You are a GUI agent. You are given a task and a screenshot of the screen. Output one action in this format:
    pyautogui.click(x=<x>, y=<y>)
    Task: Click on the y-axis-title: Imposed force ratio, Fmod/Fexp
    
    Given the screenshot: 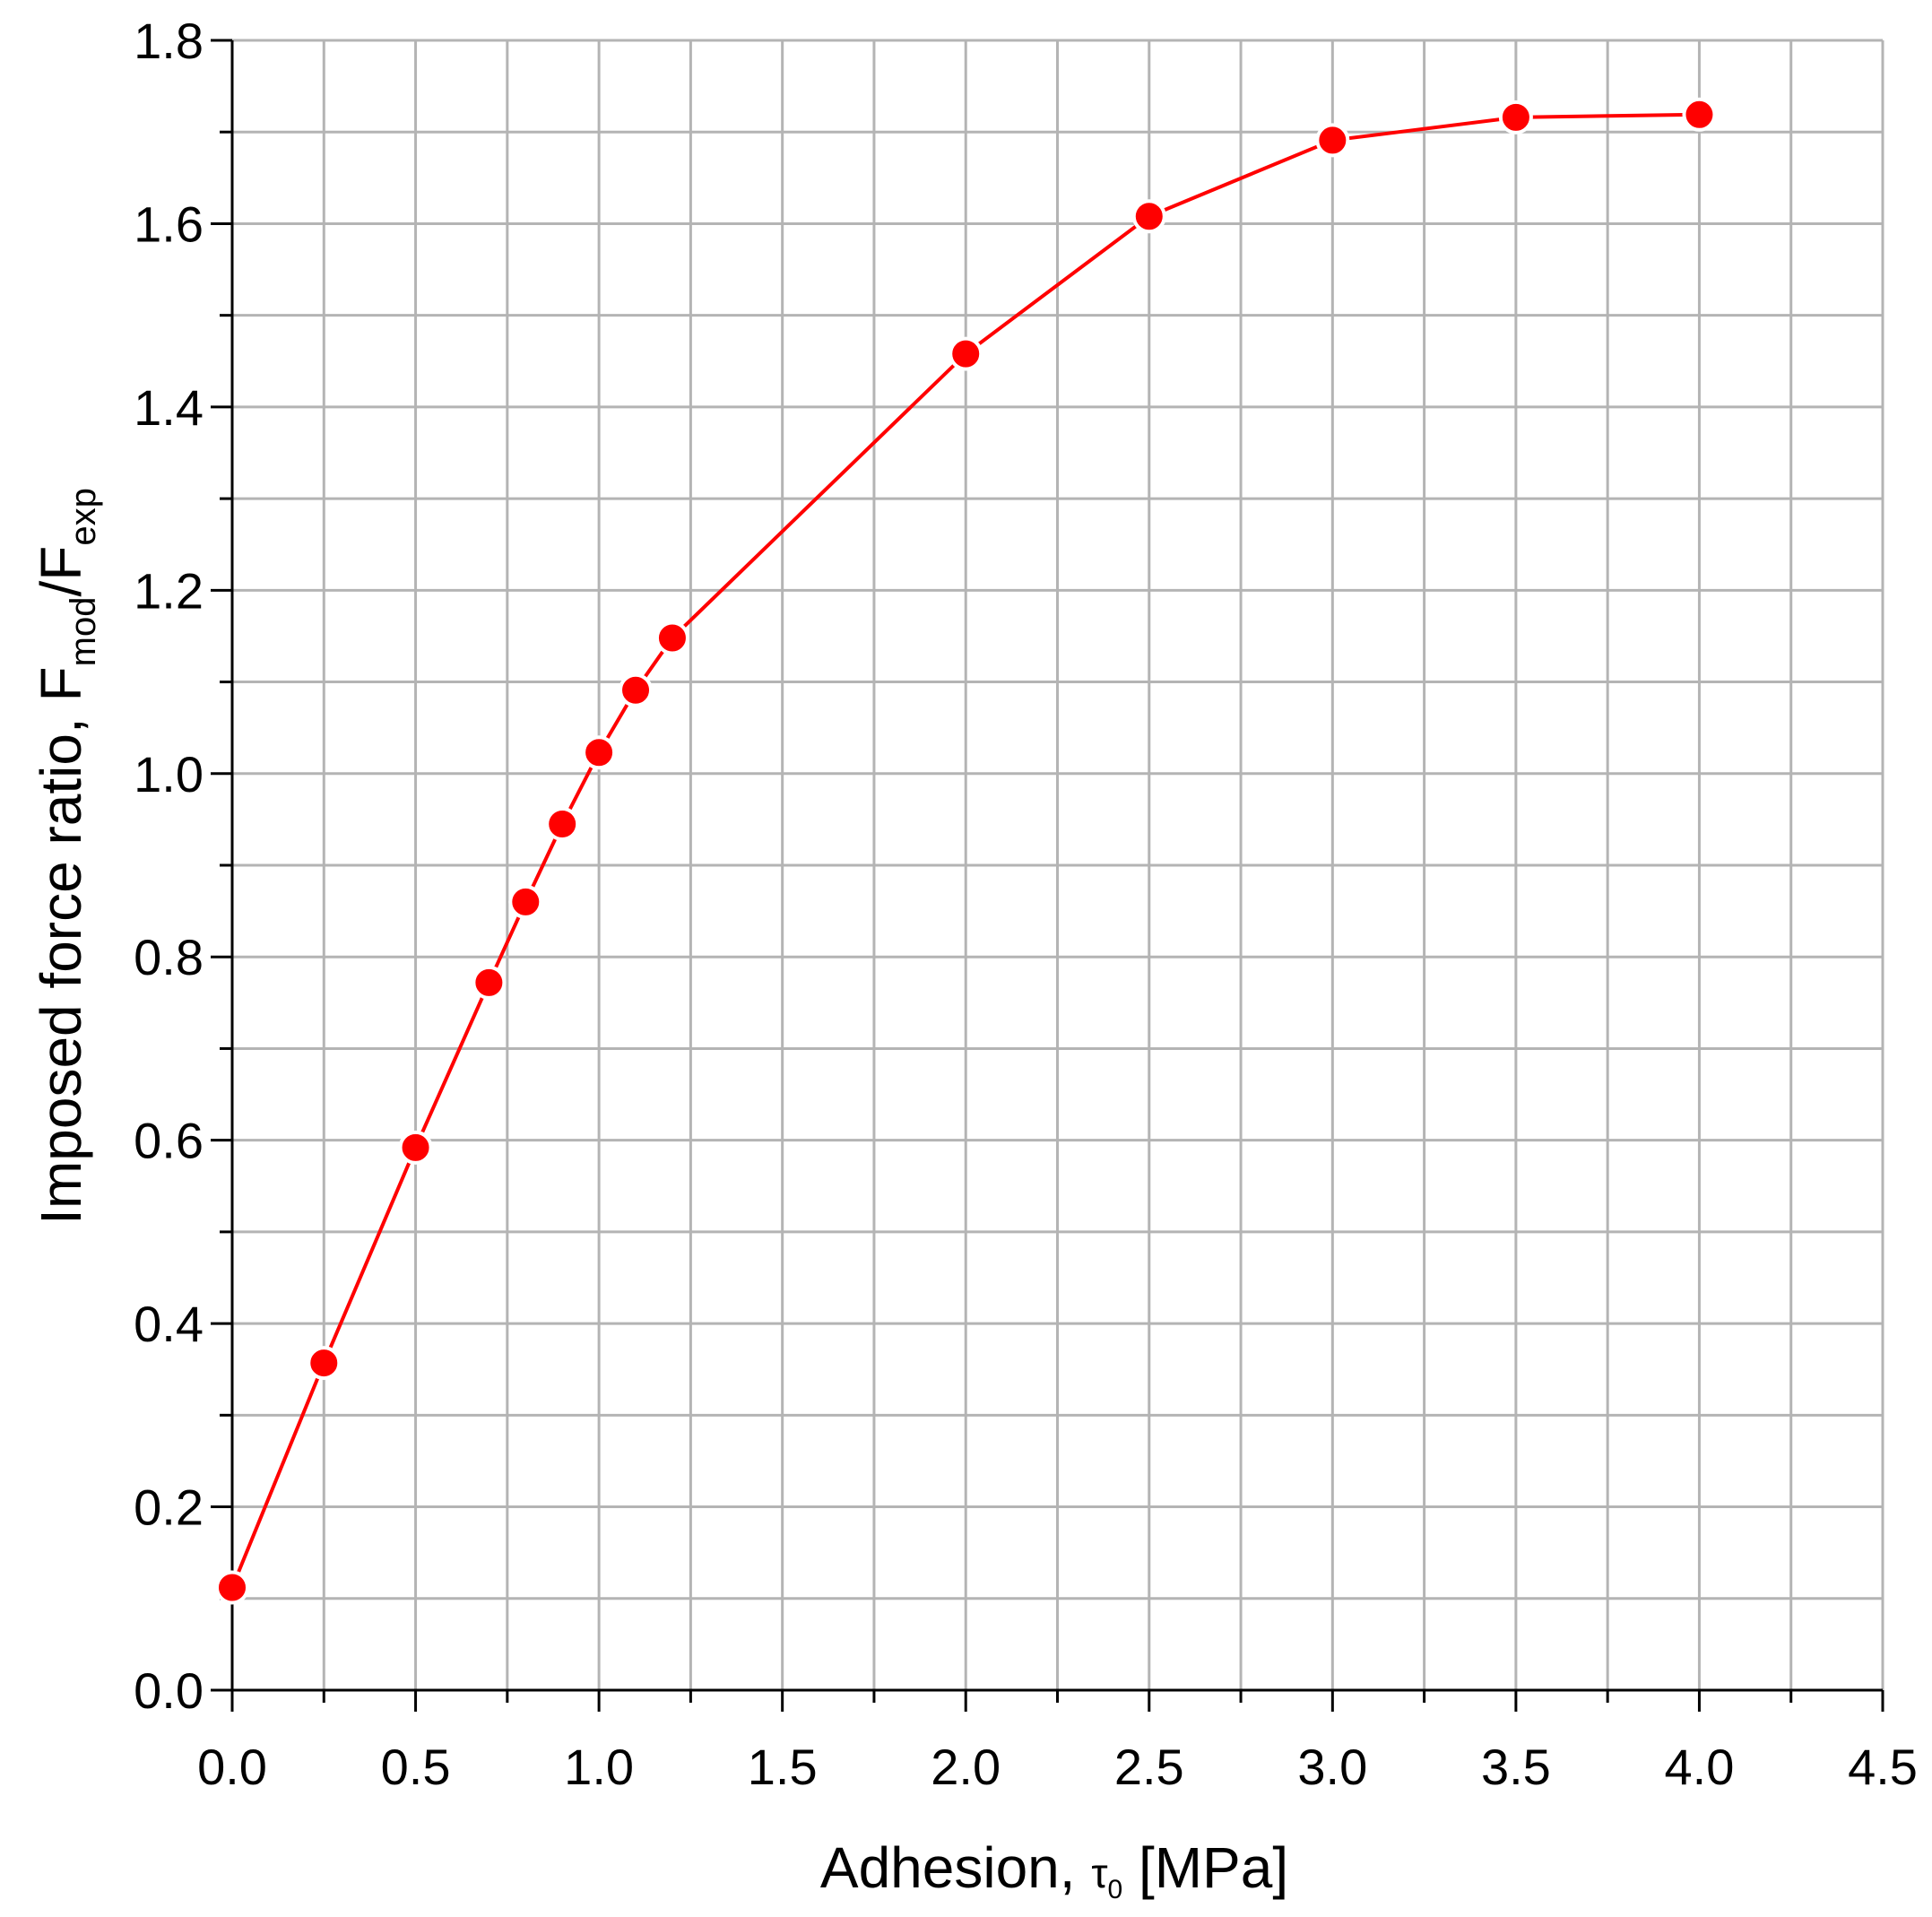 What is the action you would take?
    pyautogui.click(x=66, y=856)
    